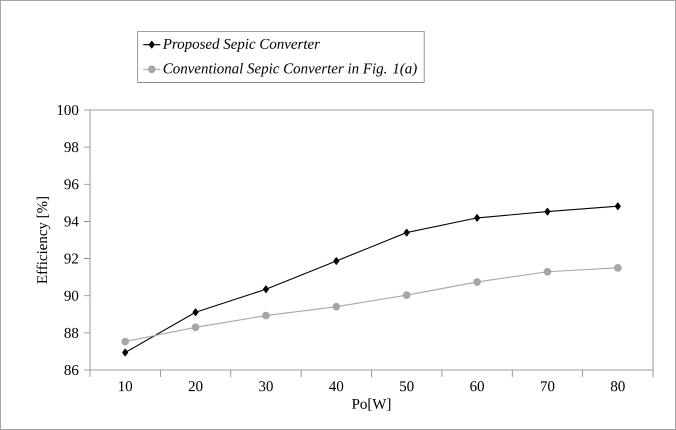  What do you see at coordinates (71, 147) in the screenshot?
I see `y-tick-label: 98` at bounding box center [71, 147].